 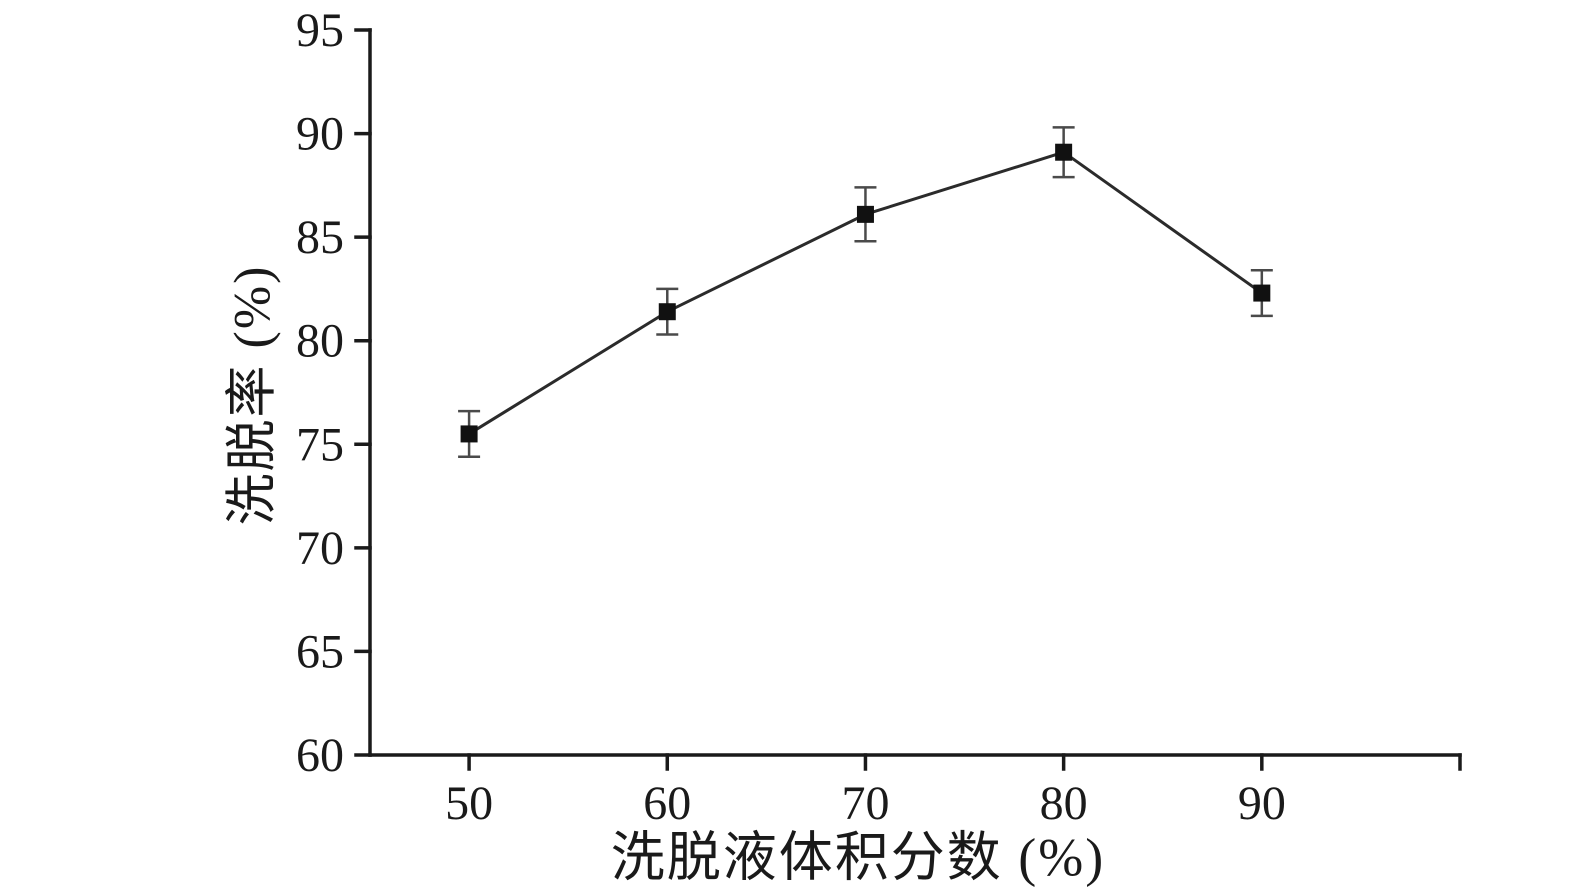 What do you see at coordinates (1262, 803) in the screenshot?
I see `x-tick-label: 90` at bounding box center [1262, 803].